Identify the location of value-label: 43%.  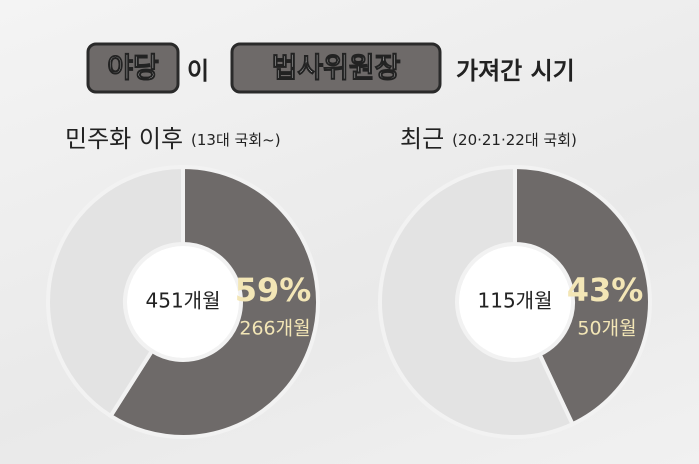
(605, 290).